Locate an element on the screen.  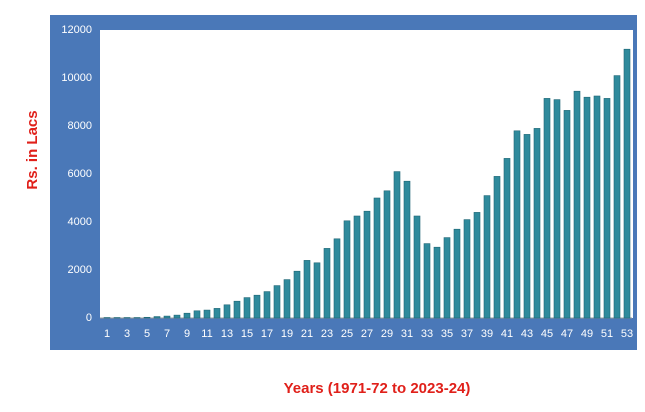
x-axis-label: Years (1971-72 to 2023-24) is located at coordinates (377, 388).